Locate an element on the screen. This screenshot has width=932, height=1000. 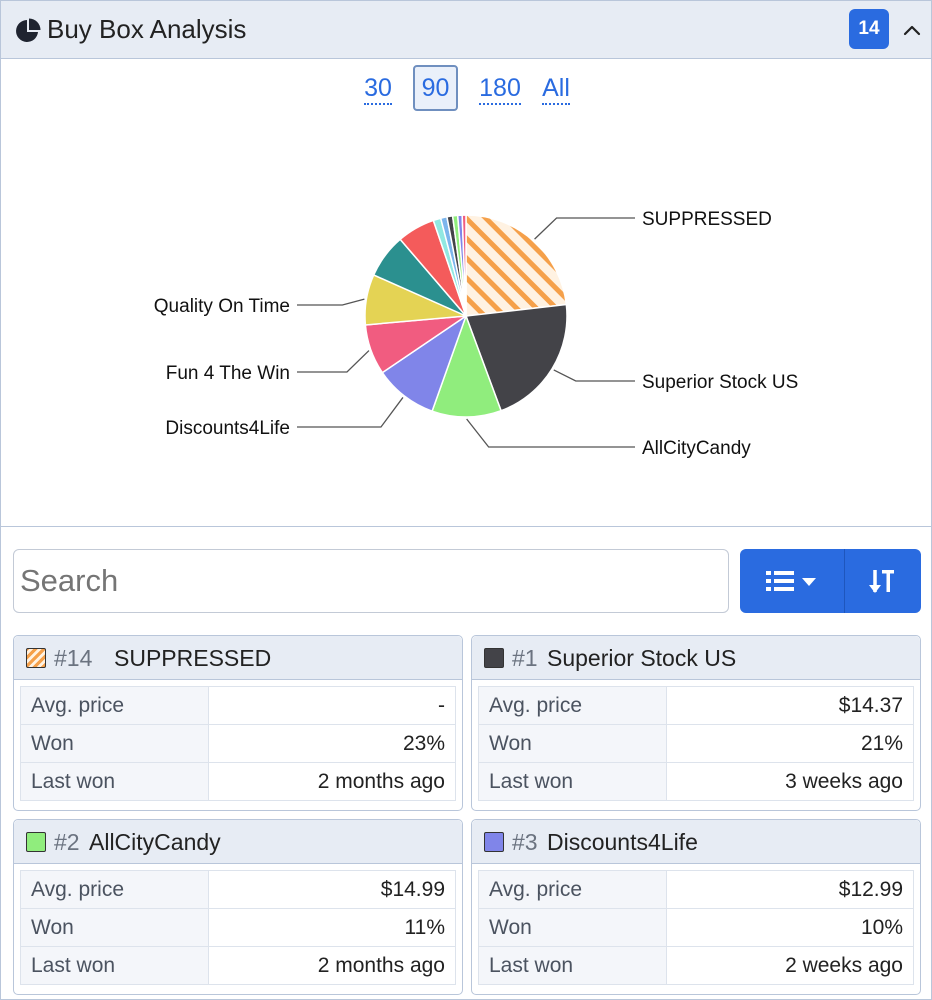
table-row: Last won 3 weeks ago is located at coordinates (696, 781).